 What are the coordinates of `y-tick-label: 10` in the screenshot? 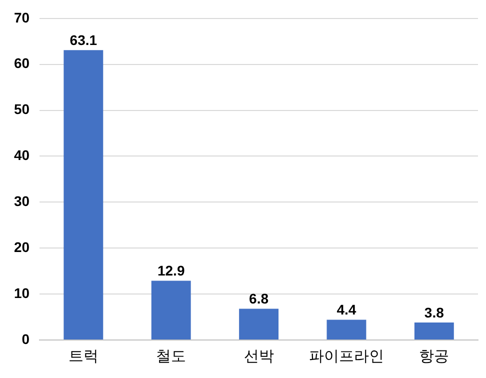 It's located at (22, 292).